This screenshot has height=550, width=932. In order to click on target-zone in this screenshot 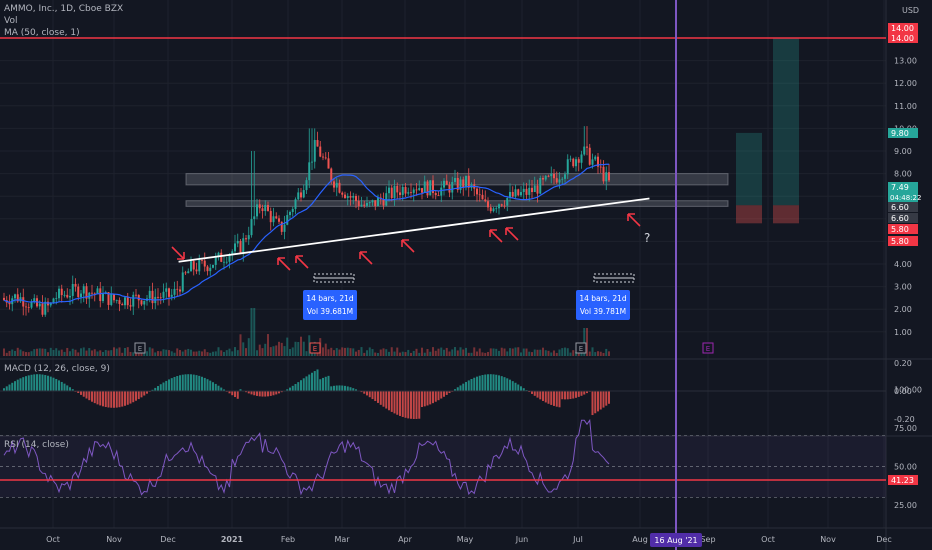, I will do `click(786, 122)`.